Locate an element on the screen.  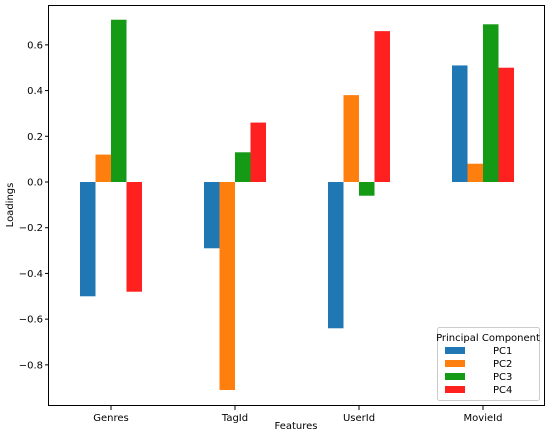
bar-pc1-tagid is located at coordinates (212, 215).